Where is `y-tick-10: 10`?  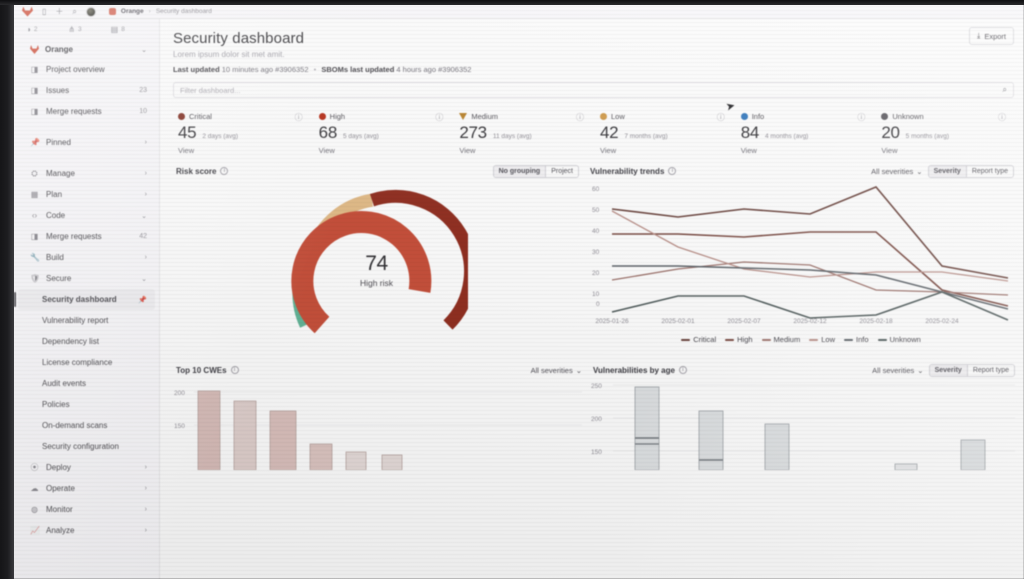
y-tick-10: 10 is located at coordinates (596, 294).